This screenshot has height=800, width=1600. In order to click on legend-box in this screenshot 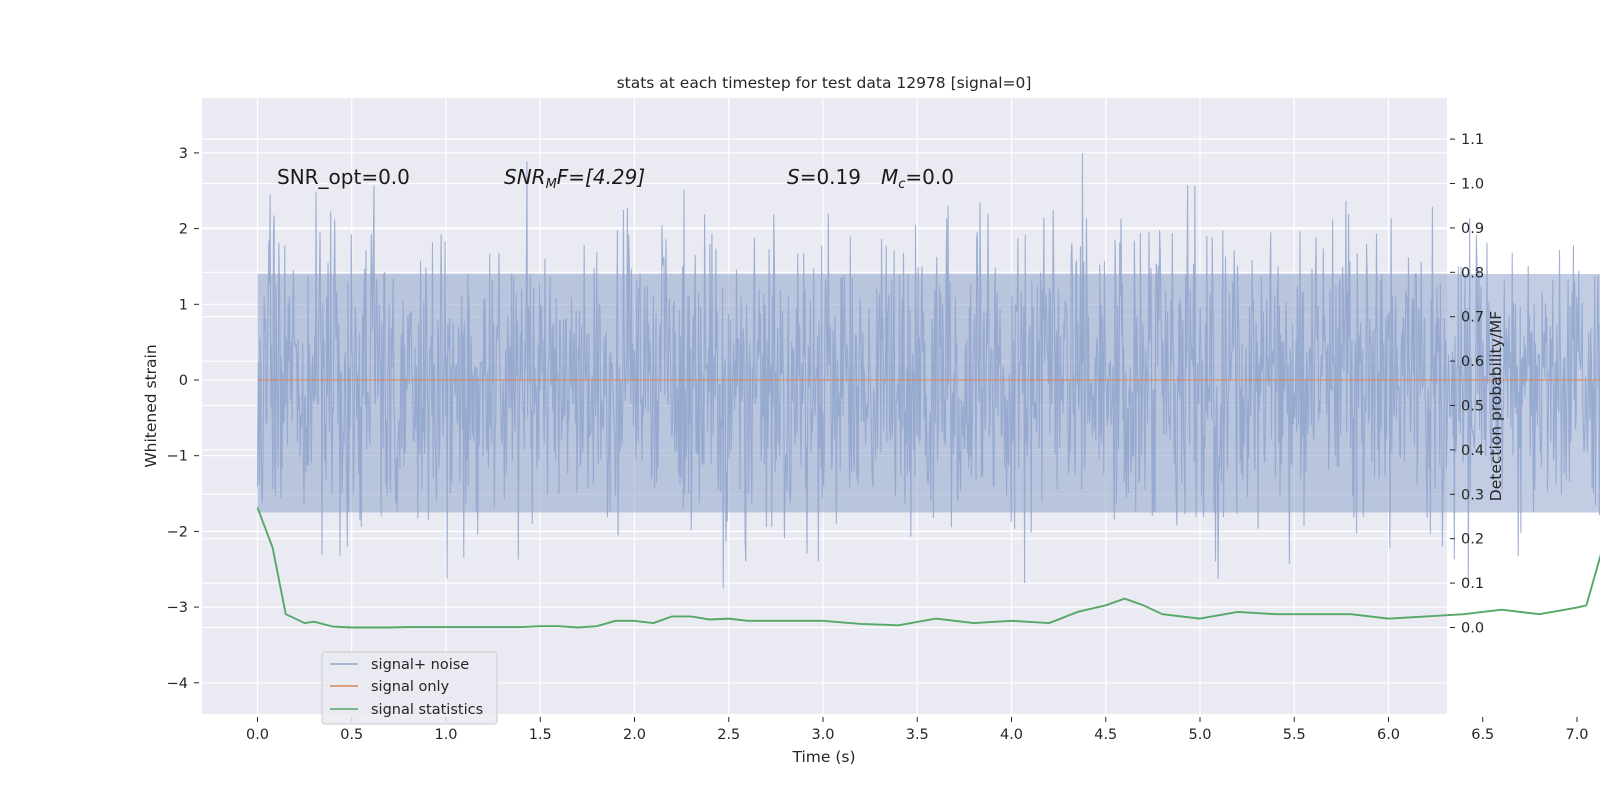, I will do `click(409, 688)`.